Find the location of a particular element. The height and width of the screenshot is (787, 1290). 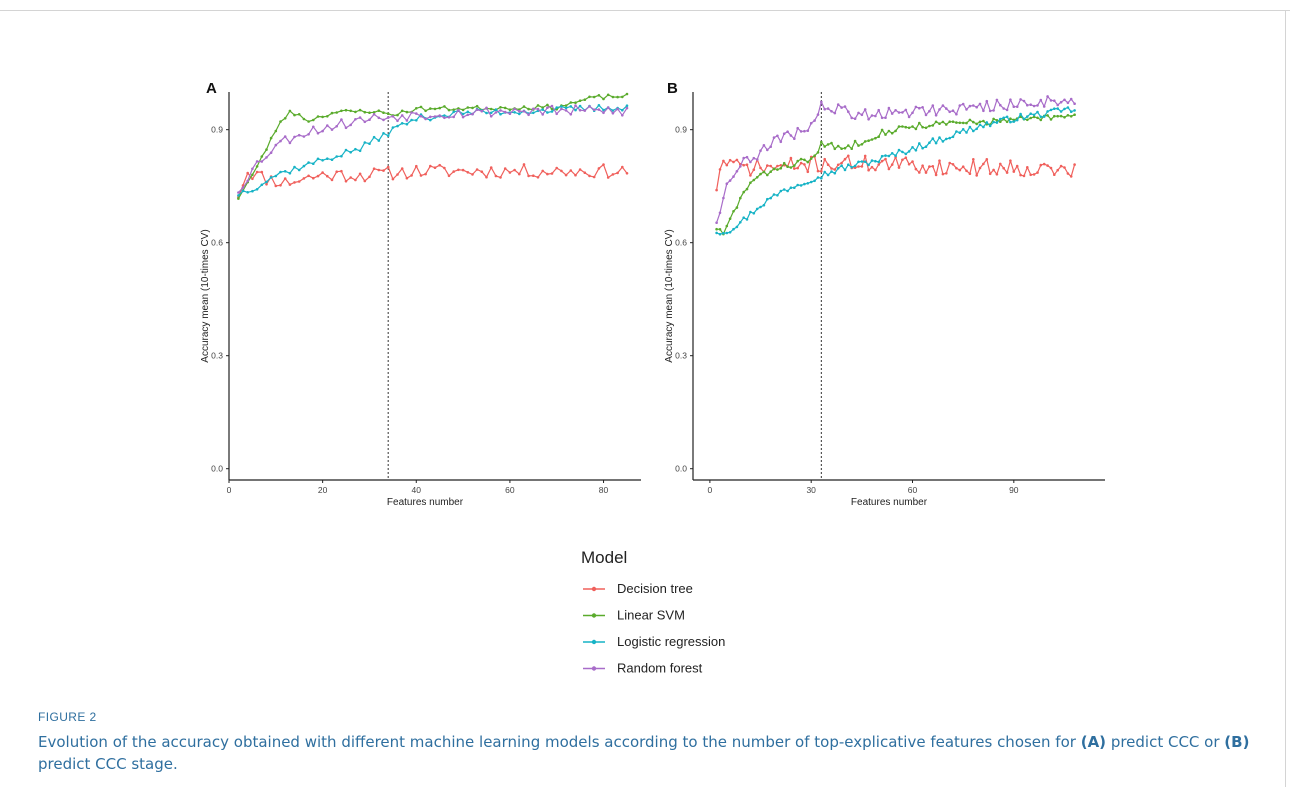

frame-right-border is located at coordinates (1285, 398).